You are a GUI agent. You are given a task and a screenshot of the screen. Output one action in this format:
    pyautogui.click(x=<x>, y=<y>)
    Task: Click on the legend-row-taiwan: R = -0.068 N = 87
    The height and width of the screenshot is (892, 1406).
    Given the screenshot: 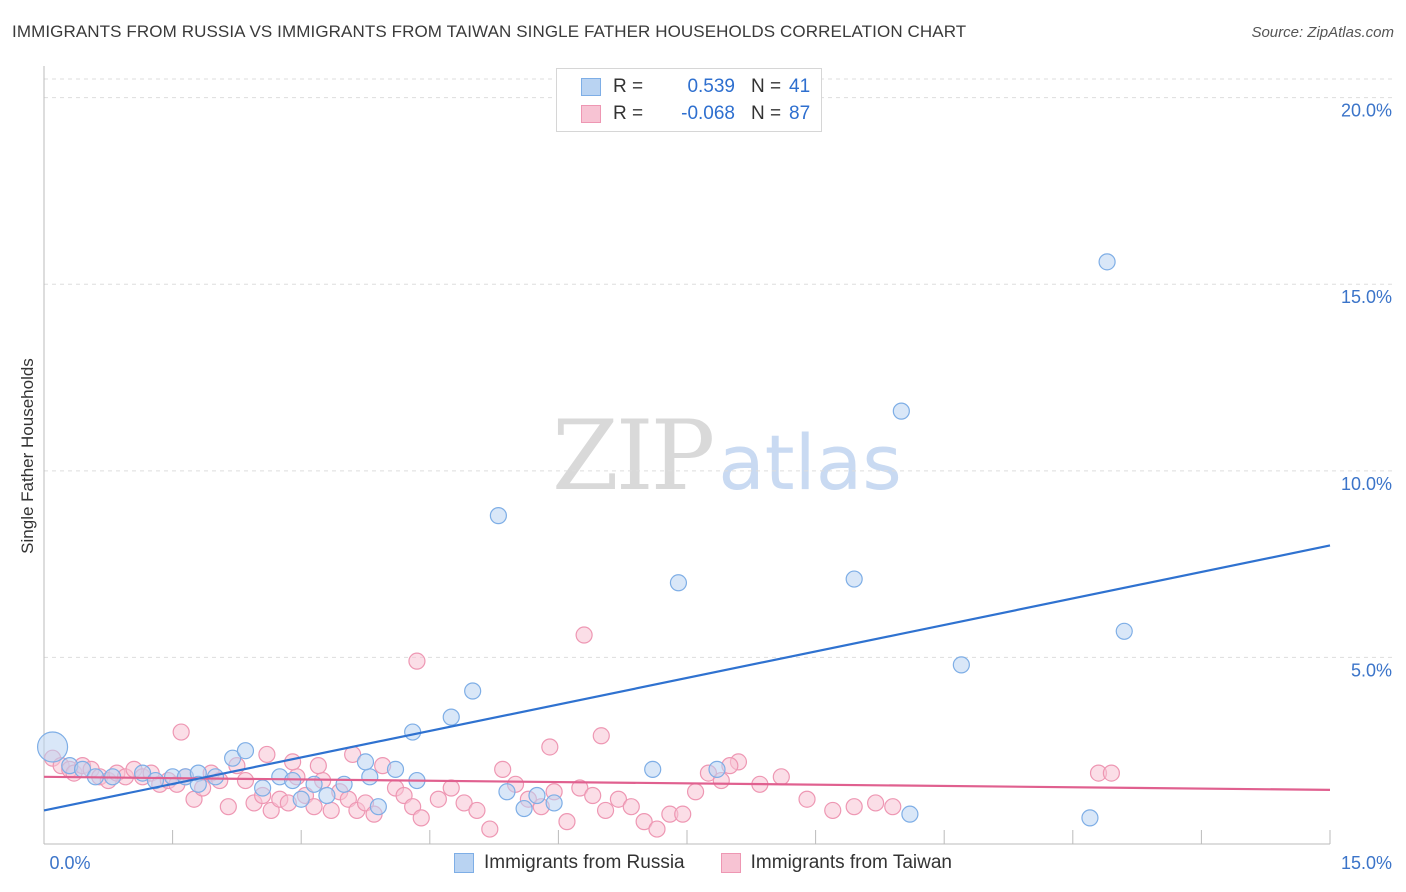 What is the action you would take?
    pyautogui.click(x=695, y=114)
    